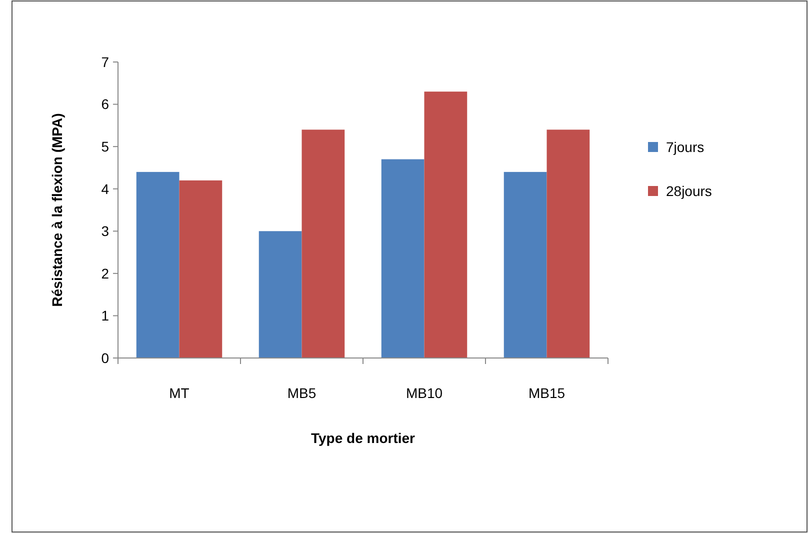 Image resolution: width=808 pixels, height=533 pixels. Describe the element at coordinates (105, 62) in the screenshot. I see `y-tick-label: 7` at that location.